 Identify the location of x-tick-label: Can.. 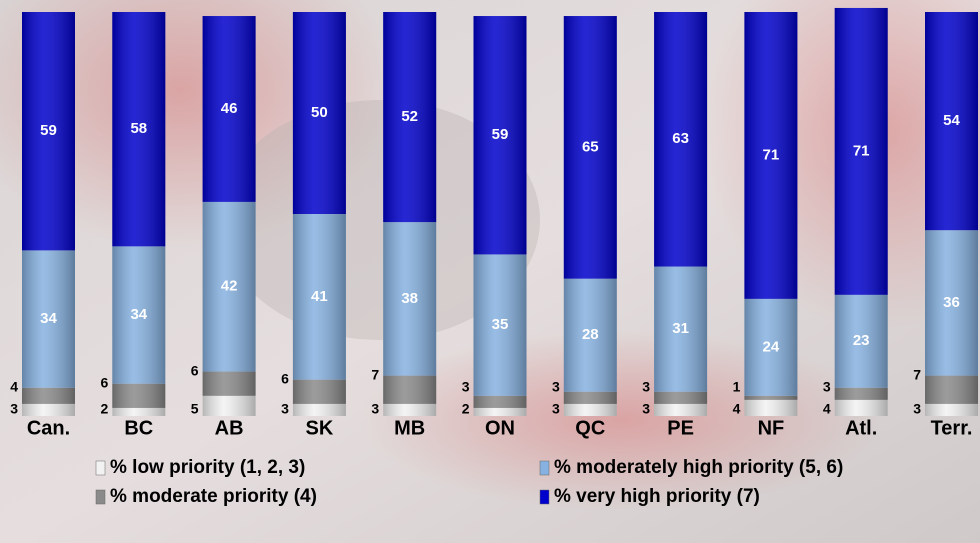
(48, 428).